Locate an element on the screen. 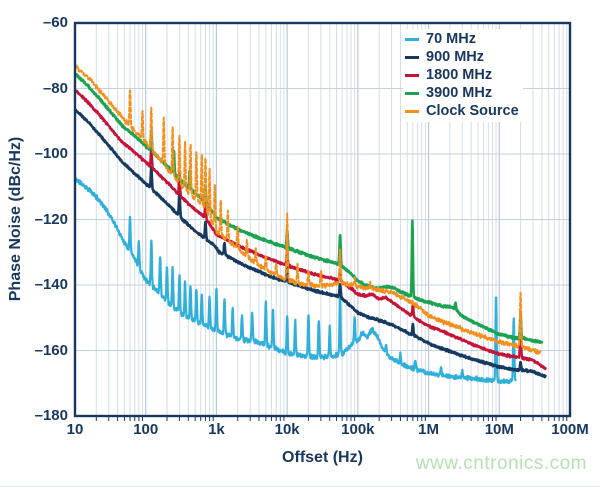 The width and height of the screenshot is (600, 487). x-tick-label: 100k is located at coordinates (358, 429).